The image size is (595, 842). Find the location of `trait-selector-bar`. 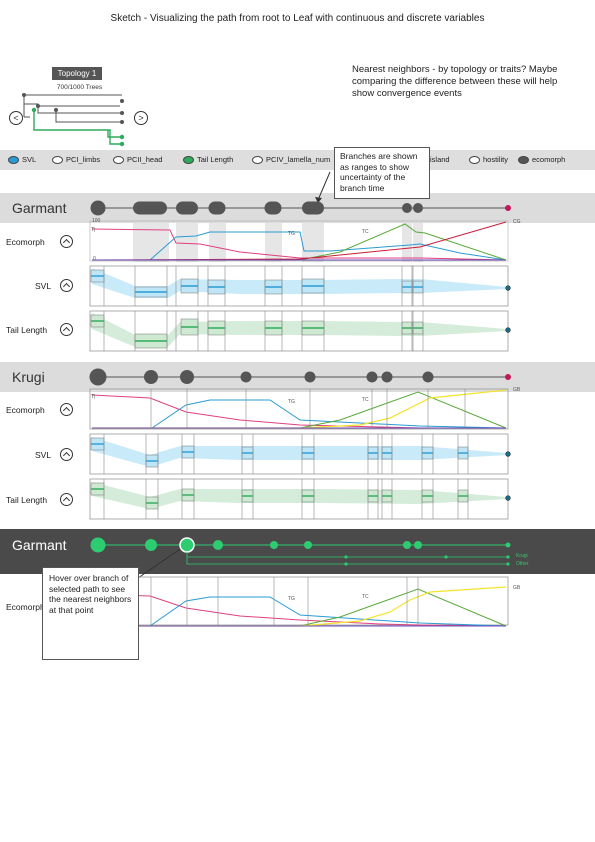

trait-selector-bar is located at coordinates (297, 160).